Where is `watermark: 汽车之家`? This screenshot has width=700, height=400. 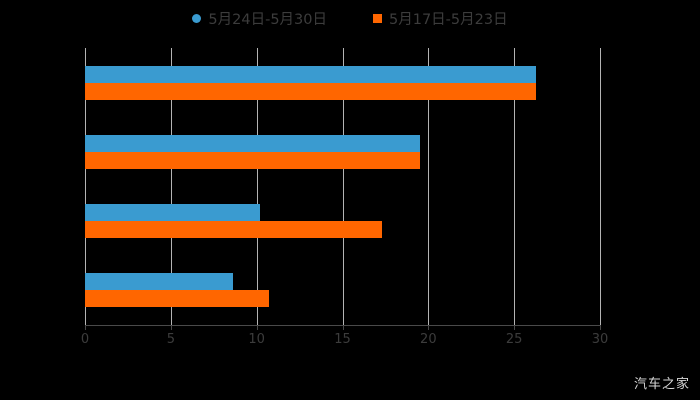 watermark: 汽车之家 is located at coordinates (661, 384).